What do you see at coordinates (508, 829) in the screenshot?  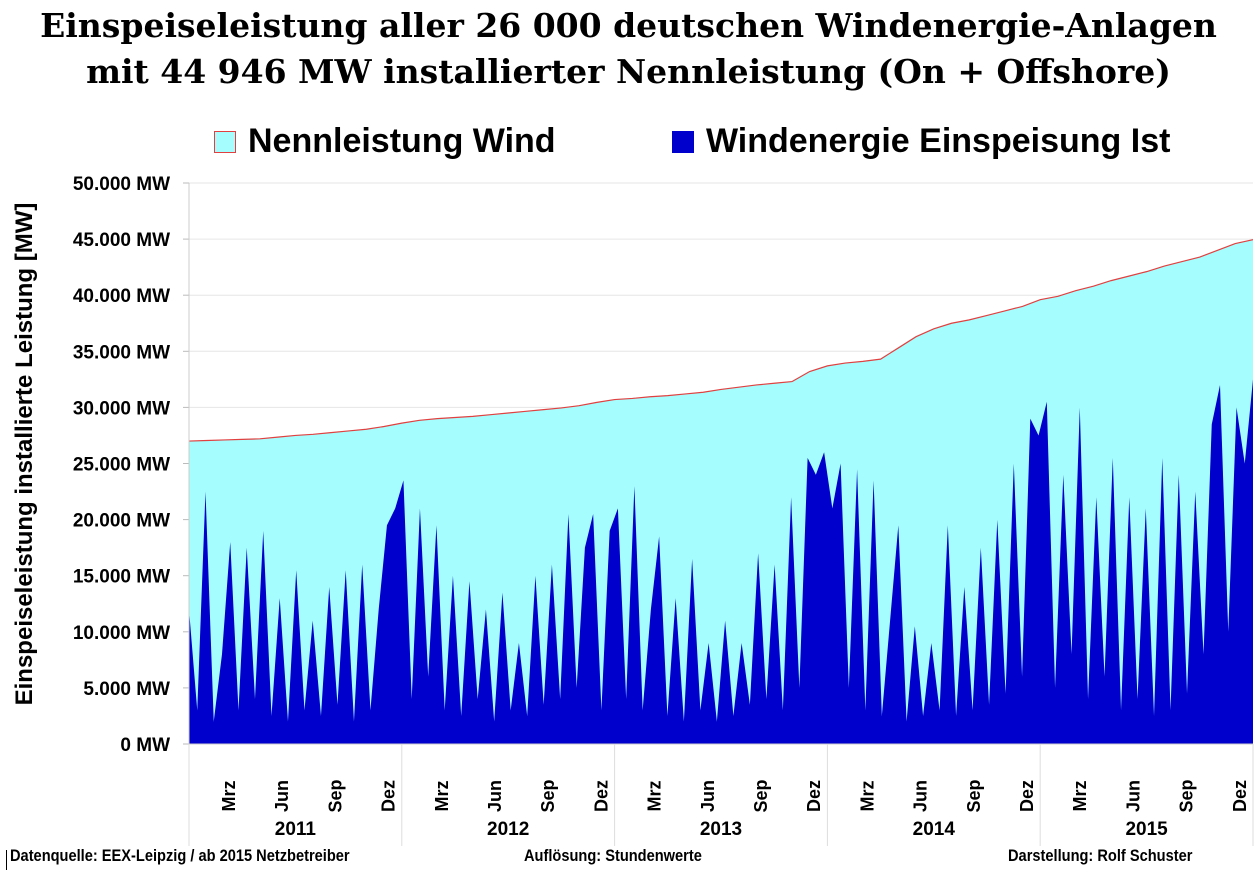 I see `x-year-label: 2012` at bounding box center [508, 829].